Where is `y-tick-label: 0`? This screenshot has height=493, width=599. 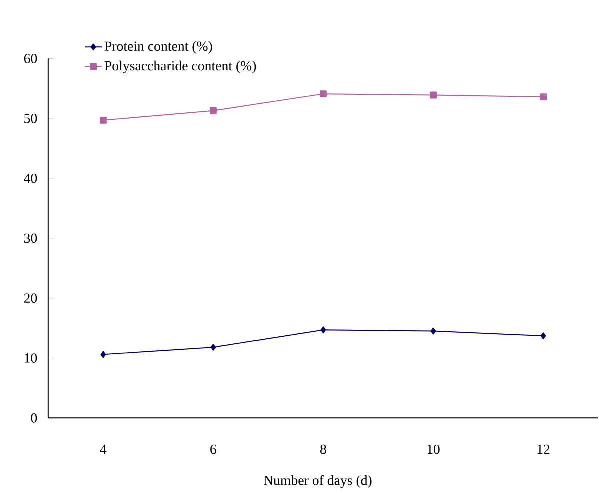
y-tick-label: 0 is located at coordinates (34, 418).